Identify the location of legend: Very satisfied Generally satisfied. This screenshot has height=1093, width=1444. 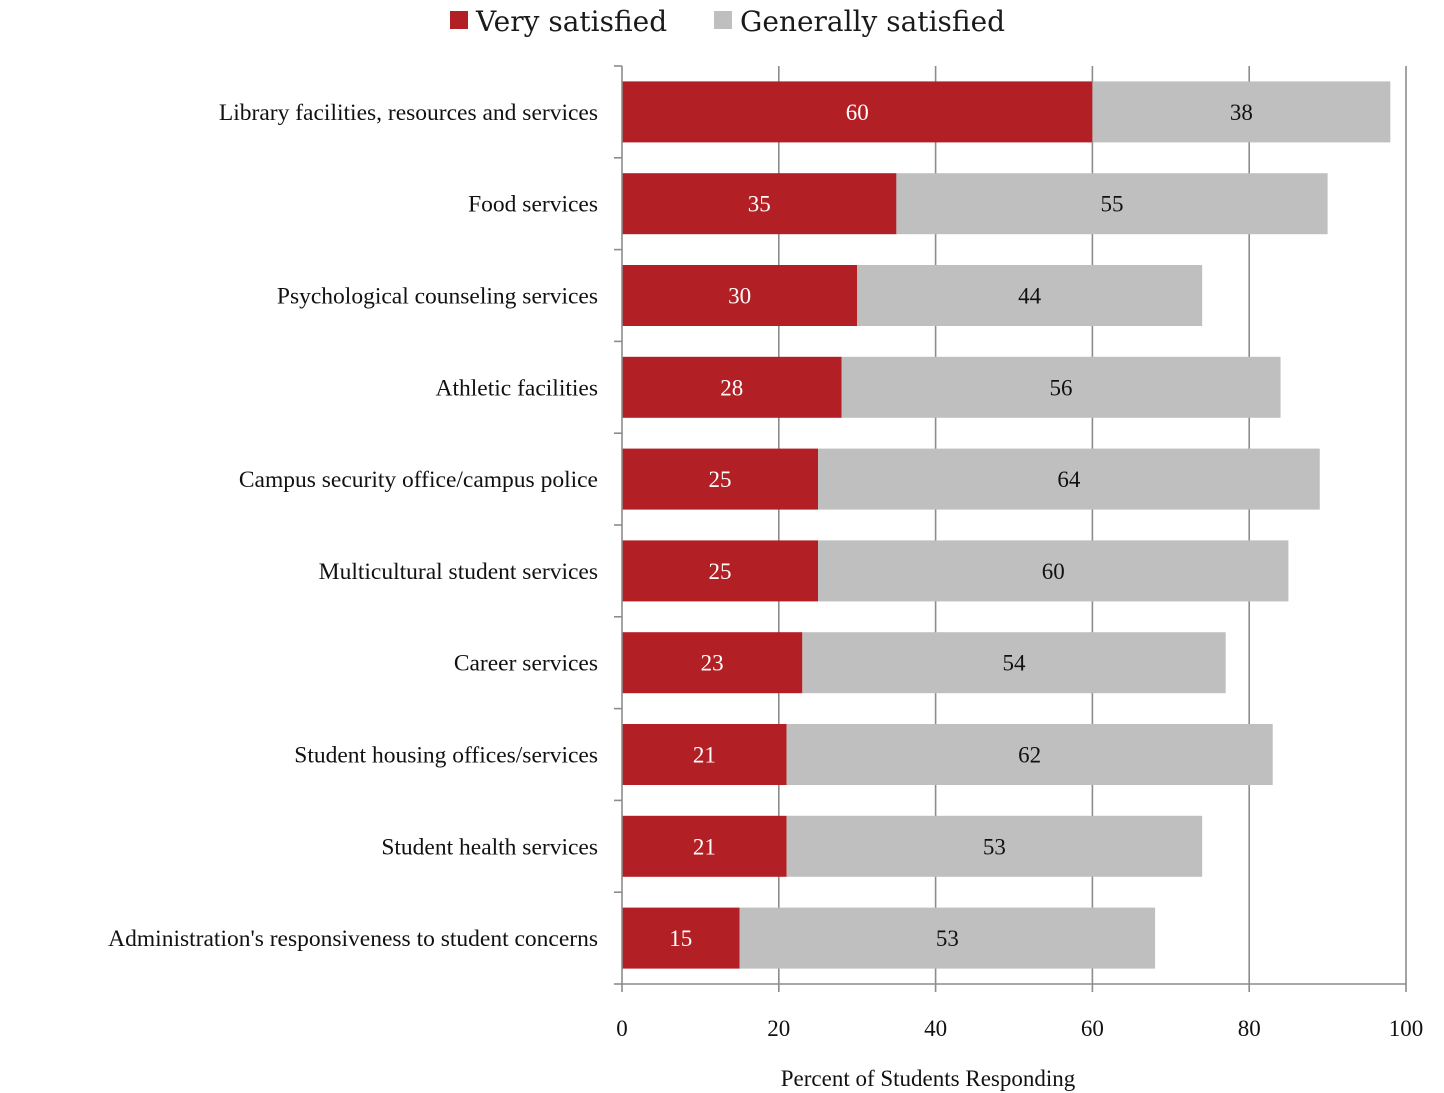
(727, 21).